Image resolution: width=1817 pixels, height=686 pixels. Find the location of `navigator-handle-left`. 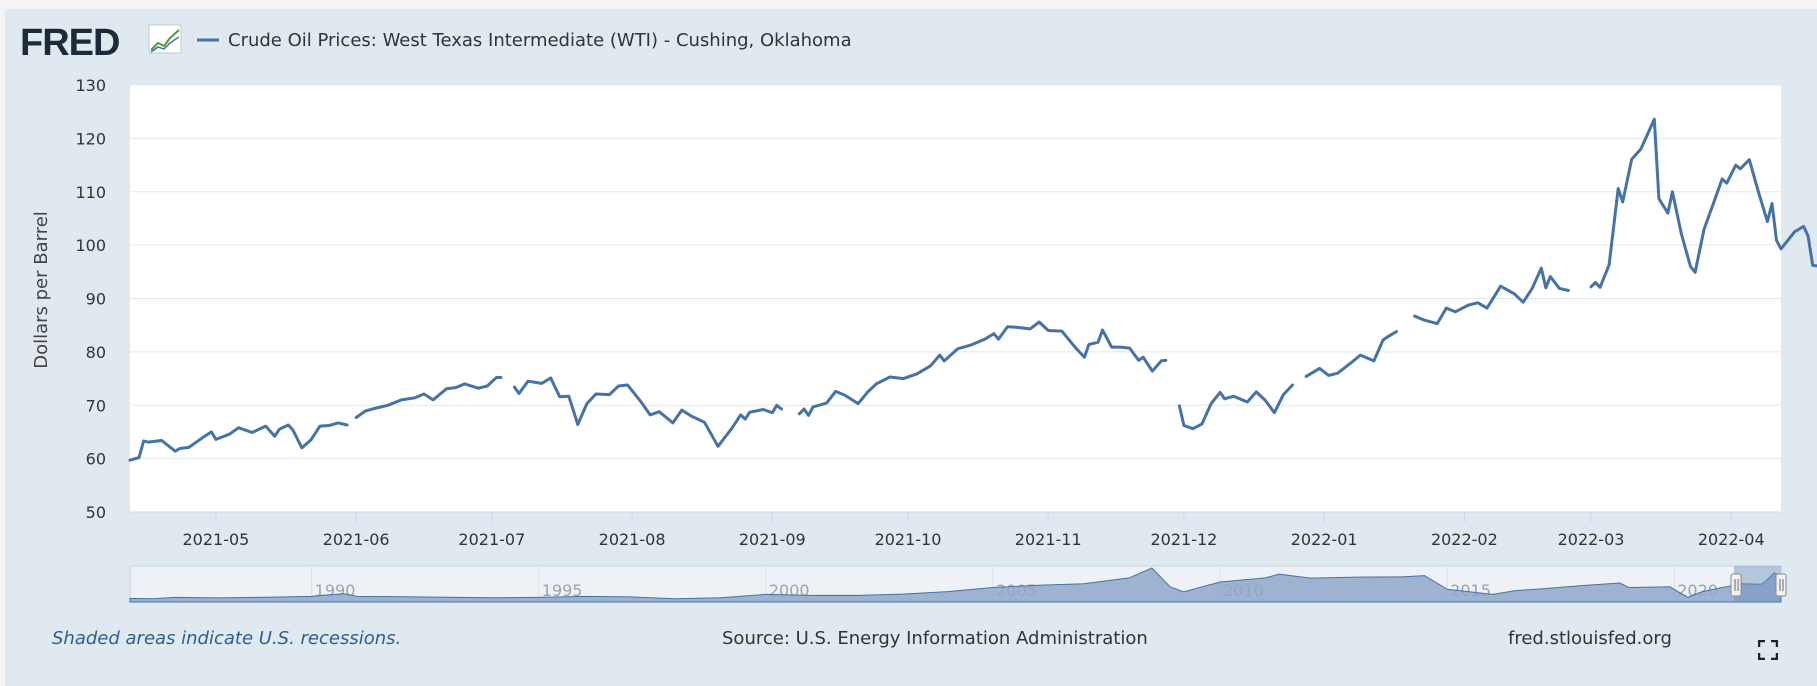

navigator-handle-left is located at coordinates (1736, 585).